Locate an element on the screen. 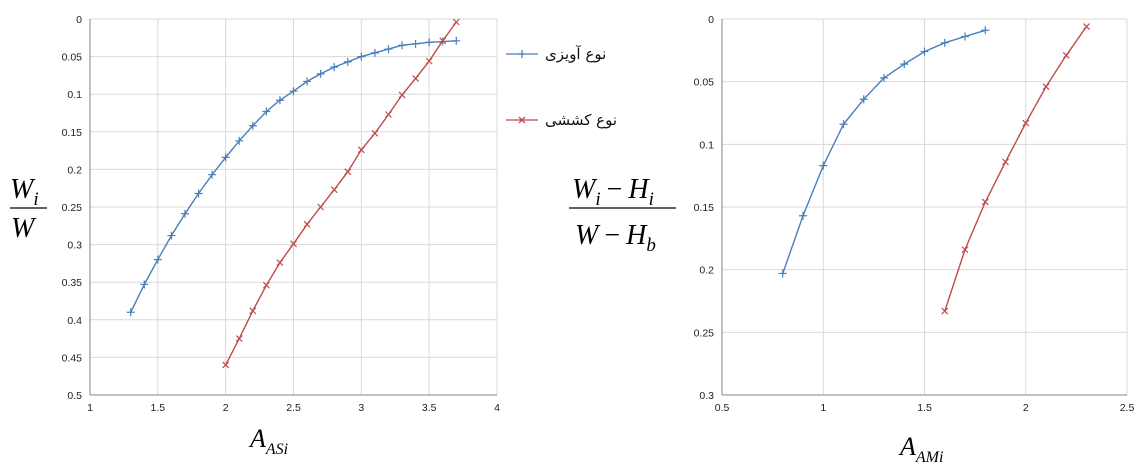 This screenshot has width=1136, height=466. left-y-tick-label: 0.5 is located at coordinates (74, 396).